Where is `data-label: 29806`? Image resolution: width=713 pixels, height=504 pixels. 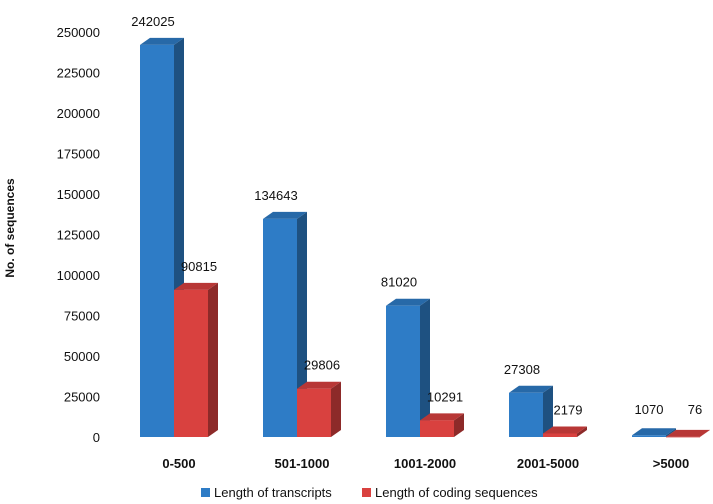
data-label: 29806 is located at coordinates (322, 365).